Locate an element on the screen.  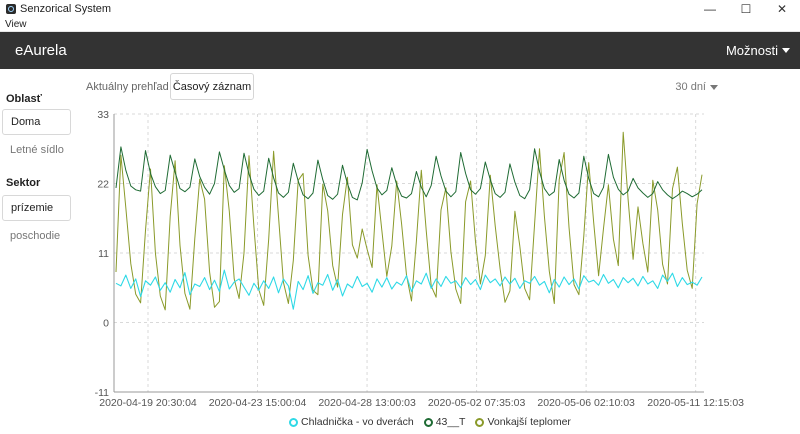
legend-label: 43__T is located at coordinates (450, 422).